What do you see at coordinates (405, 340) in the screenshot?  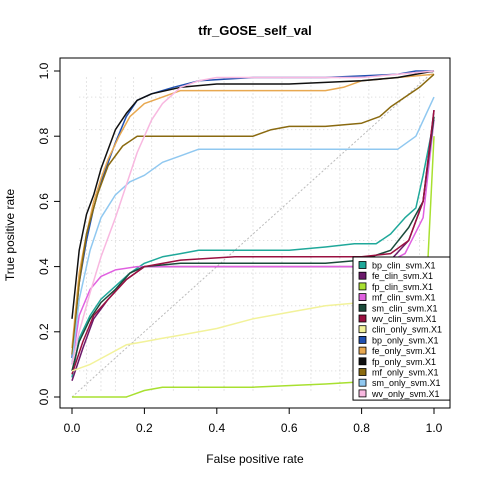 I see `legend-label: bp_only_svm.X1` at bounding box center [405, 340].